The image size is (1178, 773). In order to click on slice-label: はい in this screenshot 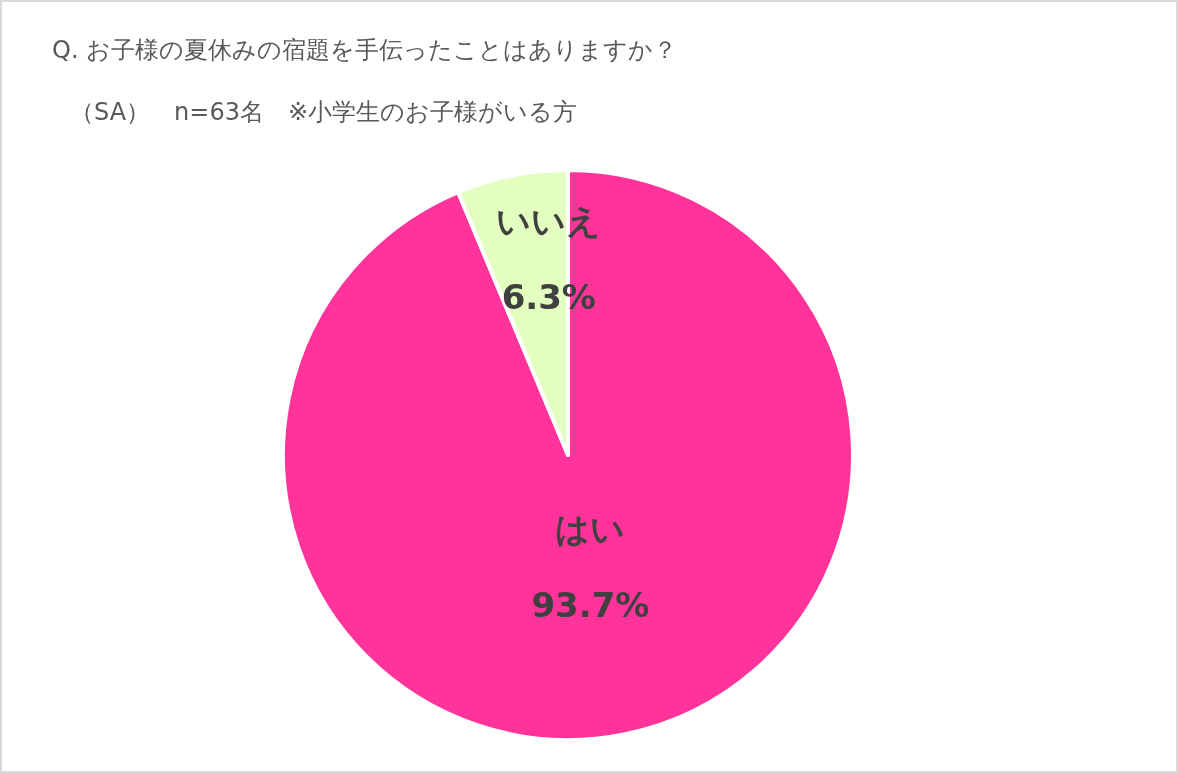, I will do `click(590, 528)`.